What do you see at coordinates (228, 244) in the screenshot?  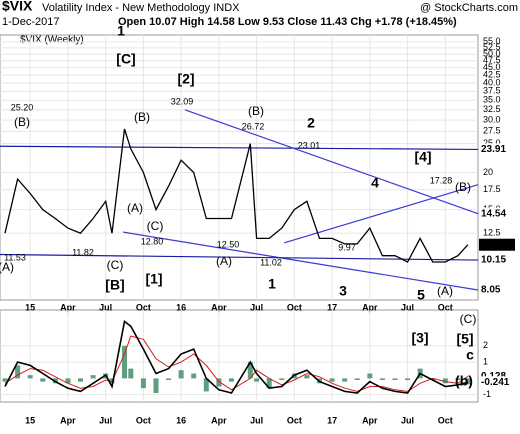 I see `annotation: 12.50` at bounding box center [228, 244].